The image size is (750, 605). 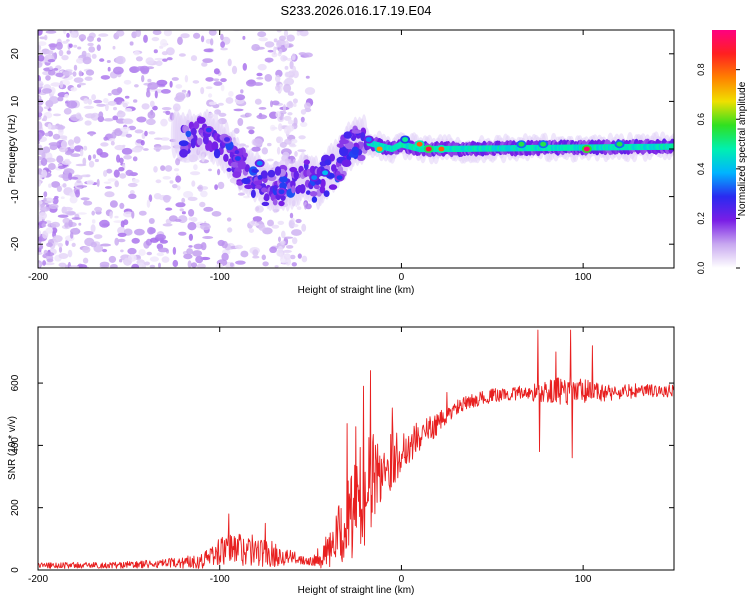 I want to click on spectrogram-y-tick-label: 10, so click(x=15, y=101).